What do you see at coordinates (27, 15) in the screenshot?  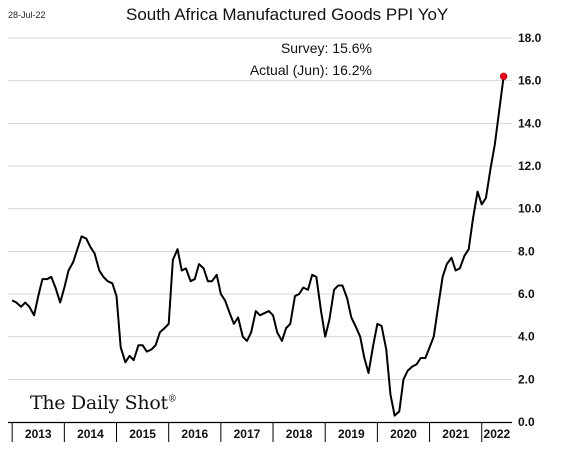 I see `date-stamp: 28-Jul-22` at bounding box center [27, 15].